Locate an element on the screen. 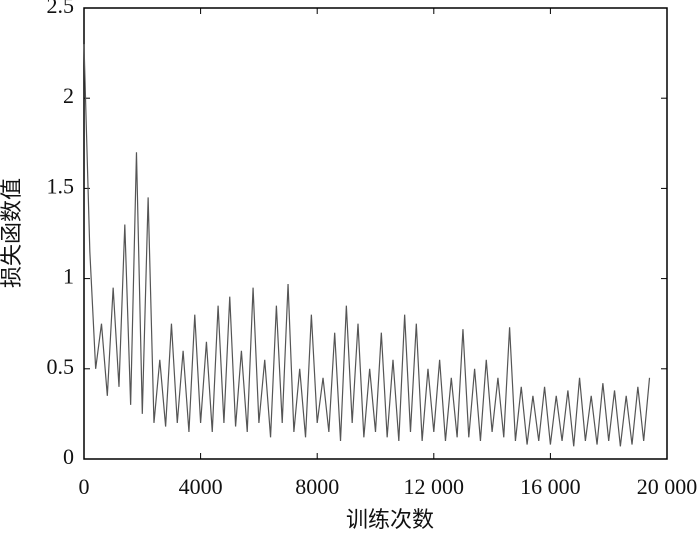  x-tick-label: 4000 is located at coordinates (201, 486).